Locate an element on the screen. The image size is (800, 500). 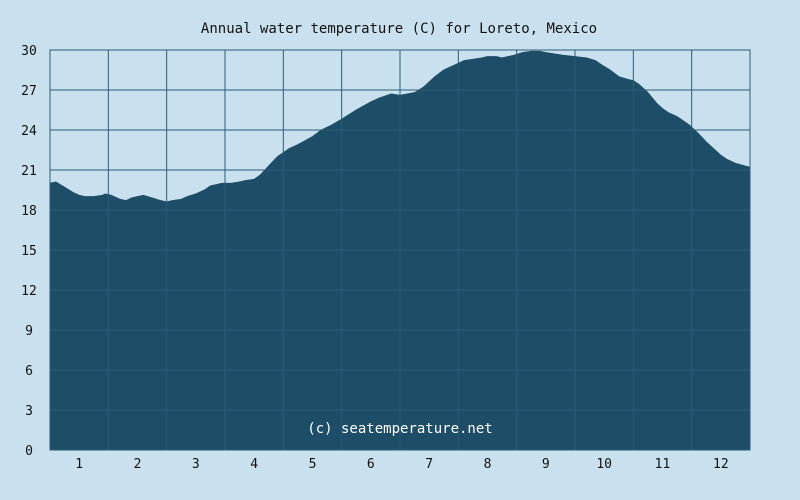
y-tick-label: 0 is located at coordinates (29, 451).